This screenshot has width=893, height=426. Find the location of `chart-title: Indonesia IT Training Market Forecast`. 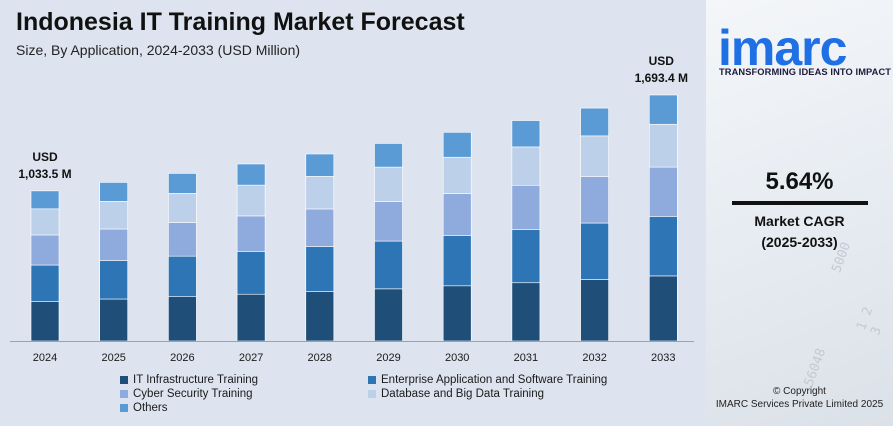

chart-title: Indonesia IT Training Market Forecast is located at coordinates (240, 22).